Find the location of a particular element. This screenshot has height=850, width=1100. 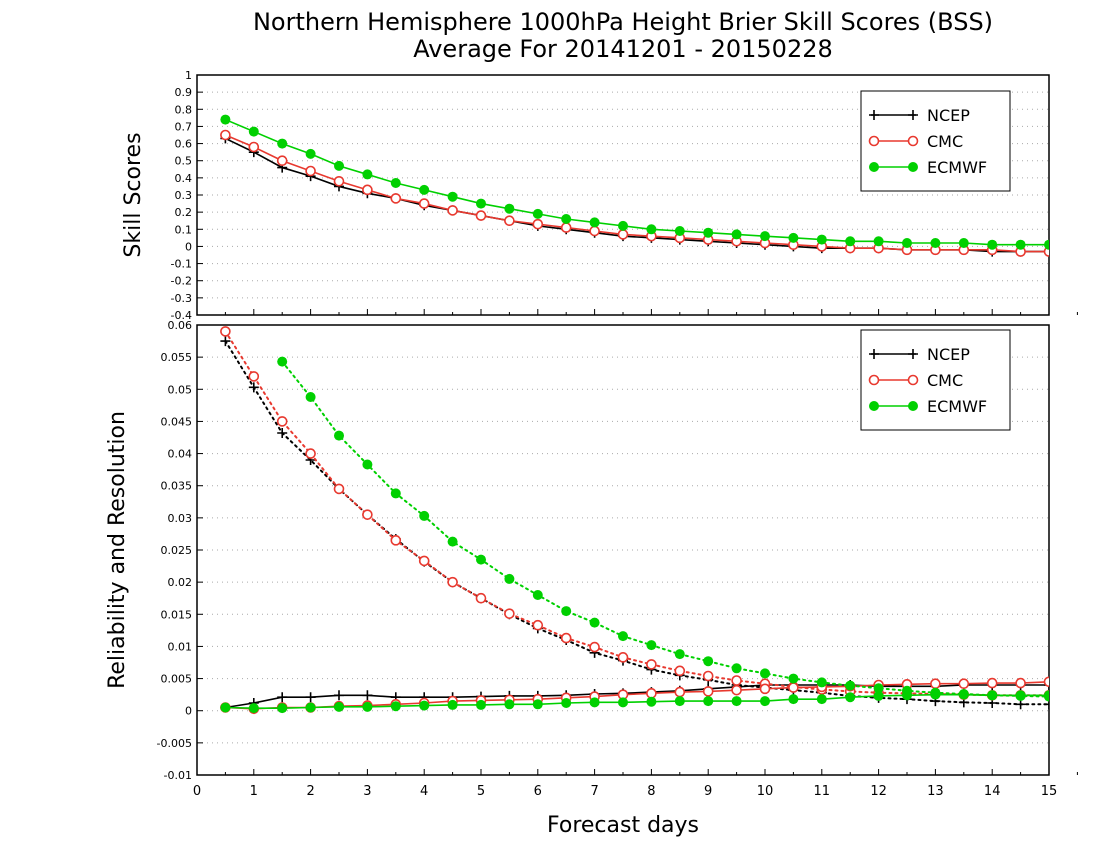

y-tick-label: 0.2 is located at coordinates (184, 212).